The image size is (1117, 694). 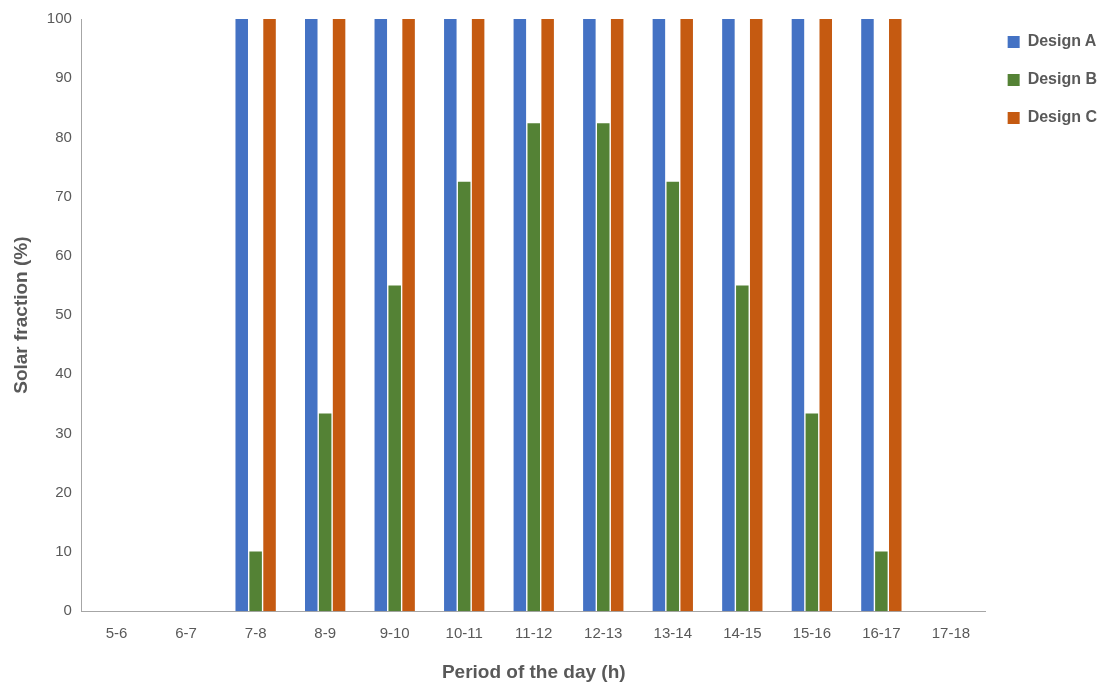 I want to click on x-axis-title: Period of the day (h), so click(x=533, y=671).